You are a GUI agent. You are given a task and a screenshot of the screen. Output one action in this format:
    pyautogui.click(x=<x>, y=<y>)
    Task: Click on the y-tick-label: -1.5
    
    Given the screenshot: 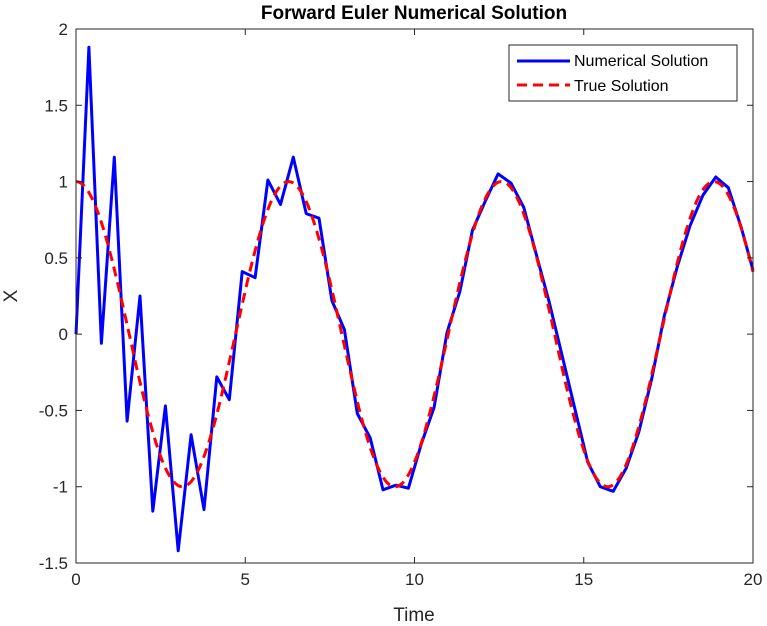 What is the action you would take?
    pyautogui.click(x=53, y=563)
    